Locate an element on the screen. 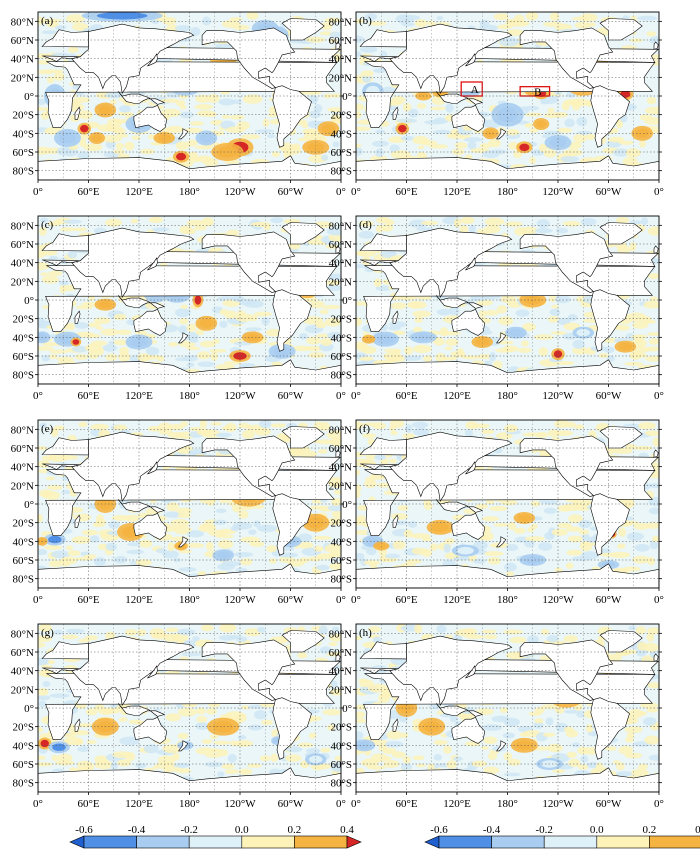  continent-madagascar is located at coordinates (77, 521).